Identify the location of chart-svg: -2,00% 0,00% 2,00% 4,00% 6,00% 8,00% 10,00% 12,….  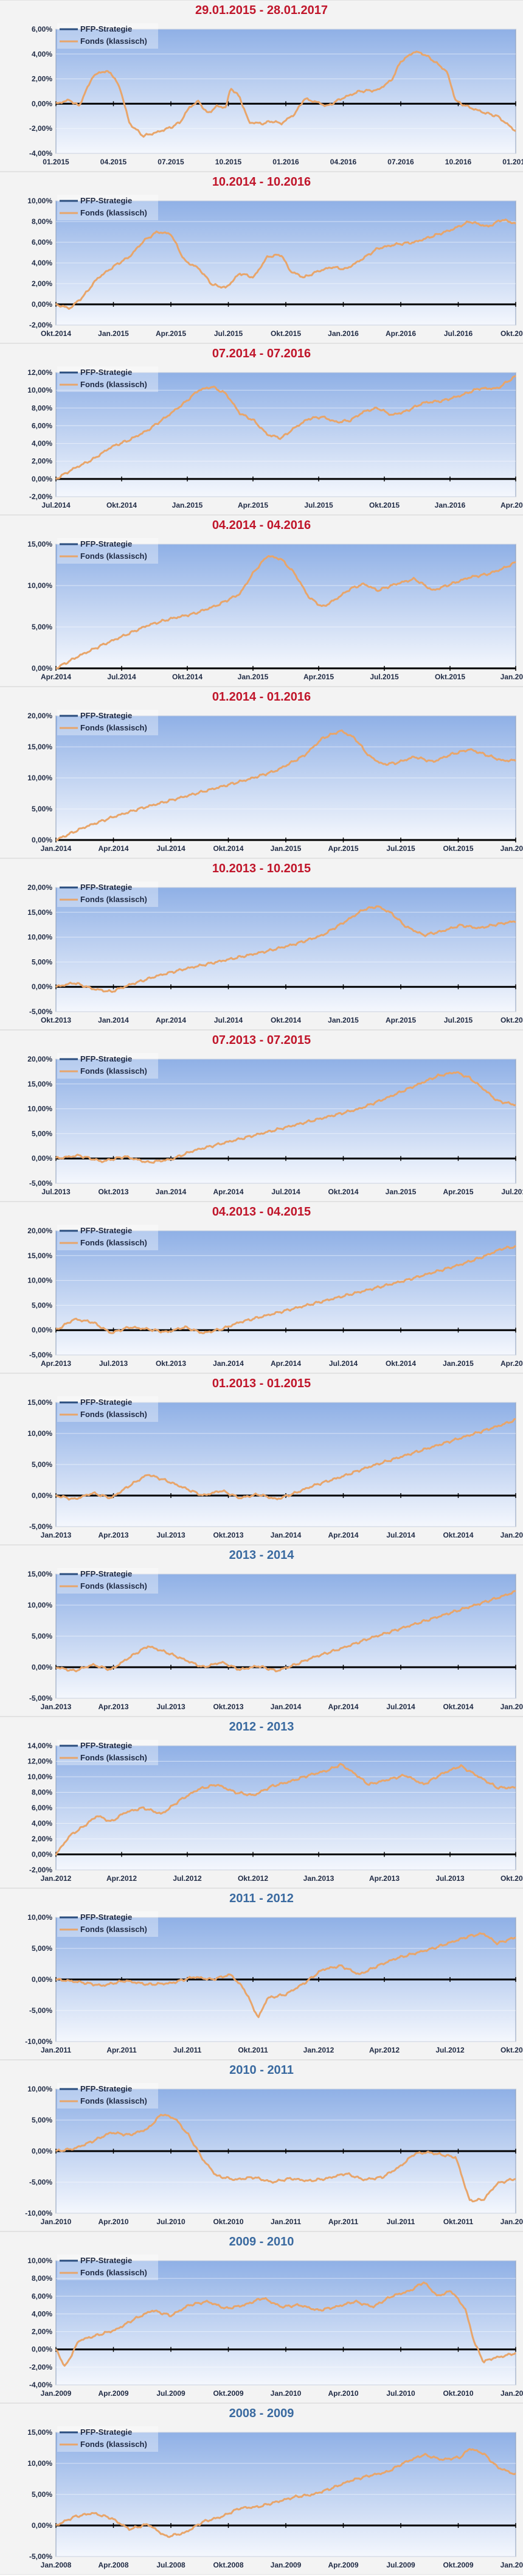
(275, 437).